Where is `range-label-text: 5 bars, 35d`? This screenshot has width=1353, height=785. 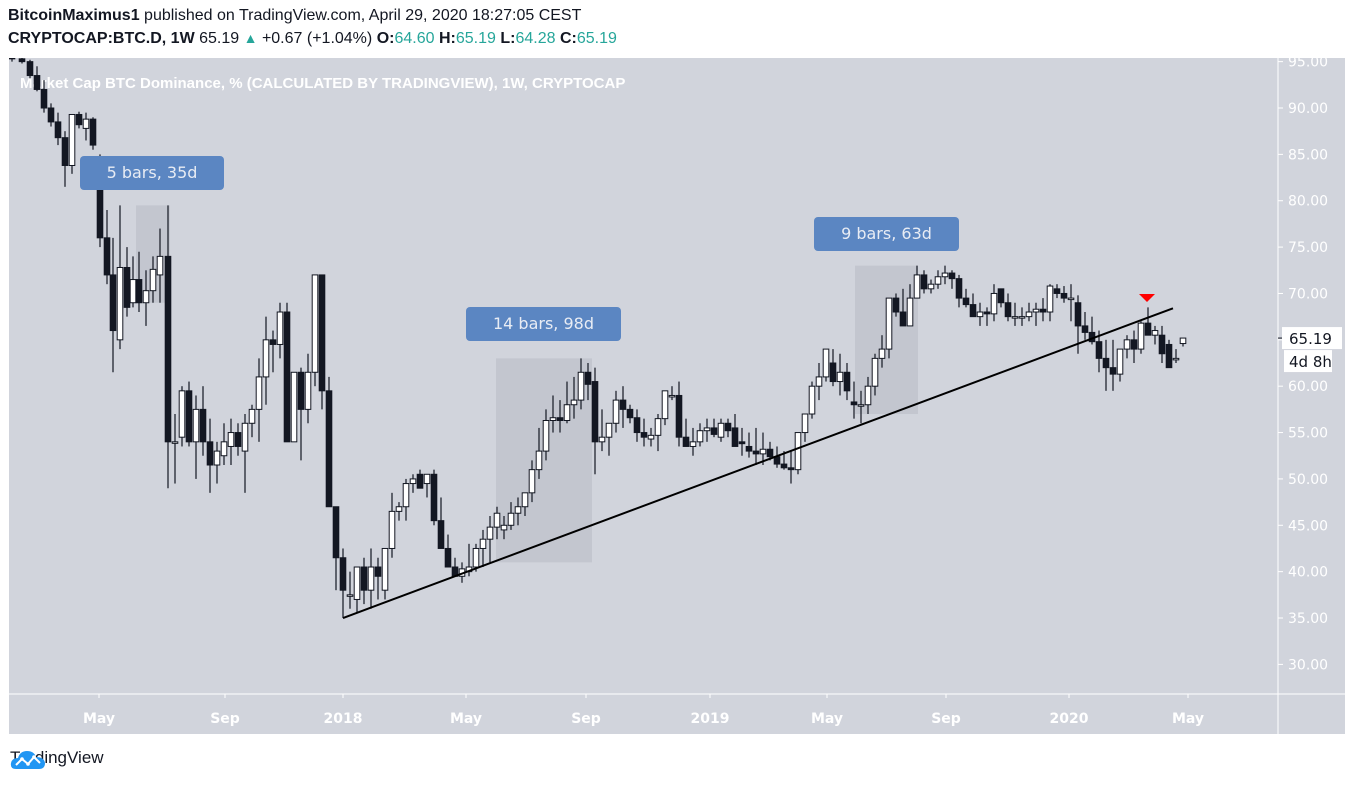 range-label-text: 5 bars, 35d is located at coordinates (152, 172).